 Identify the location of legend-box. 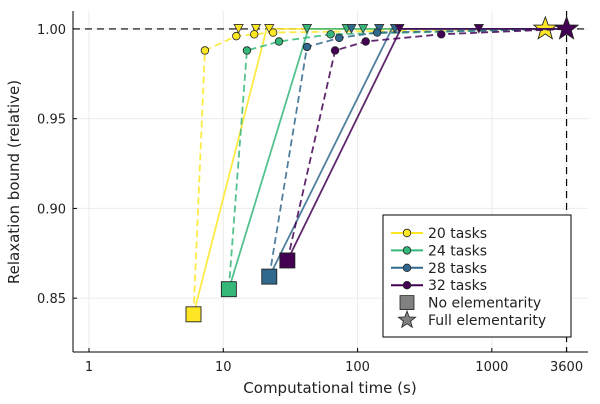
(477, 276).